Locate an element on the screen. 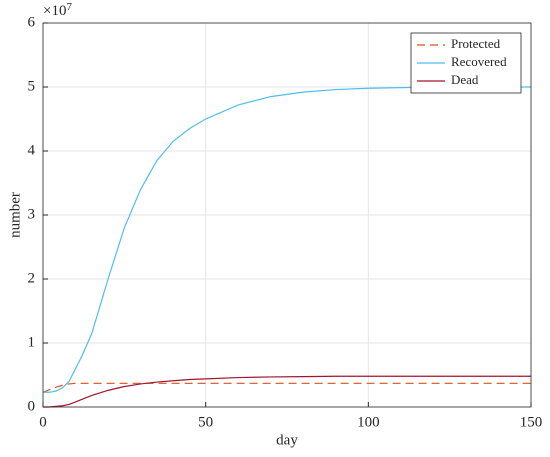 This screenshot has width=550, height=457. y-axis-label: number is located at coordinates (15, 215).